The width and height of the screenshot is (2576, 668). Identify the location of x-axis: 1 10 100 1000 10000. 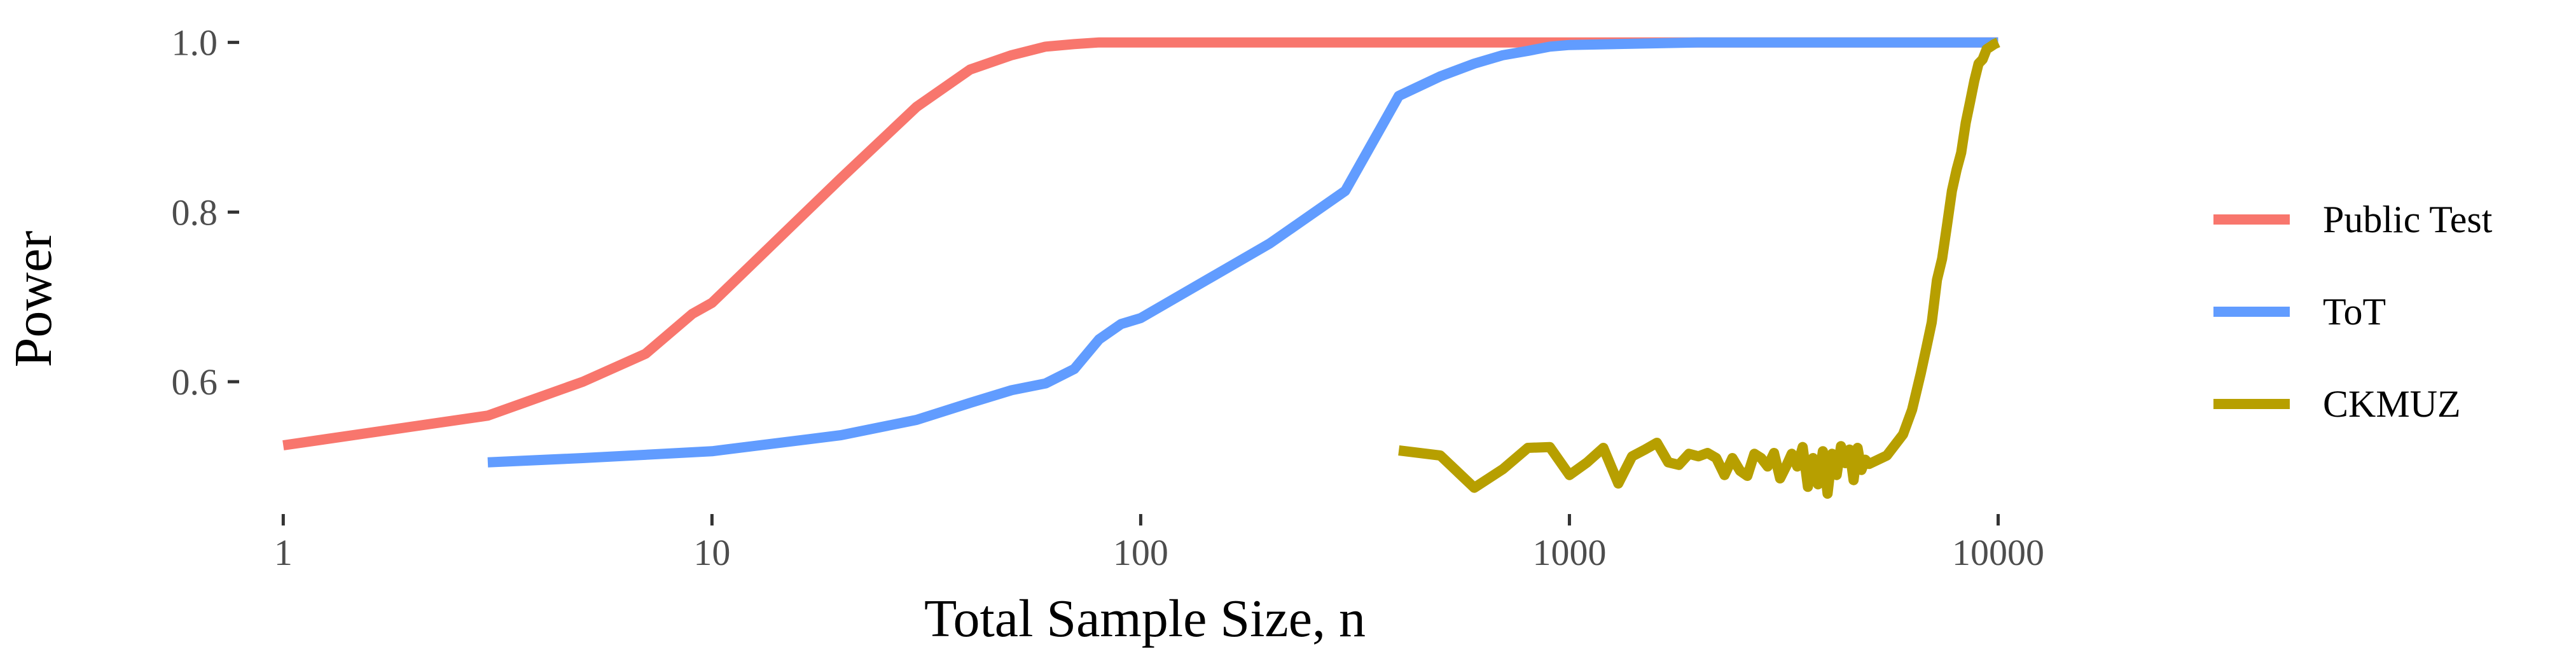
(1159, 543).